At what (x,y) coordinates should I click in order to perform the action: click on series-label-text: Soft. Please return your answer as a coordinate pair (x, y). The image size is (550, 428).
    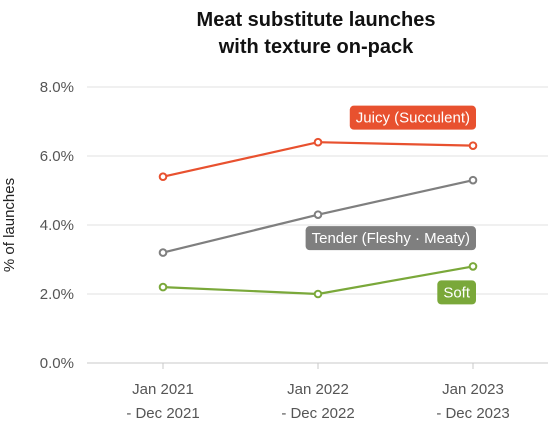
    Looking at the image, I should click on (457, 292).